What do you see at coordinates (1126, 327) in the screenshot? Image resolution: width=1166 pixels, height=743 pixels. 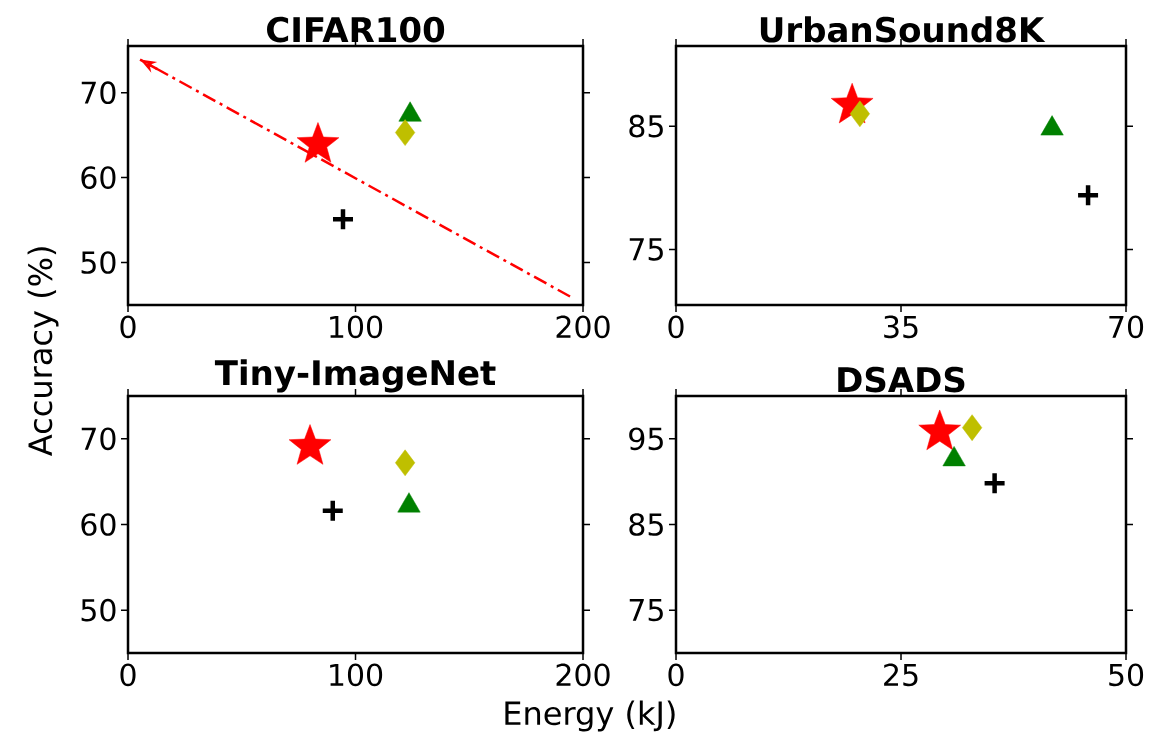 I see `x-tick-label: 70` at bounding box center [1126, 327].